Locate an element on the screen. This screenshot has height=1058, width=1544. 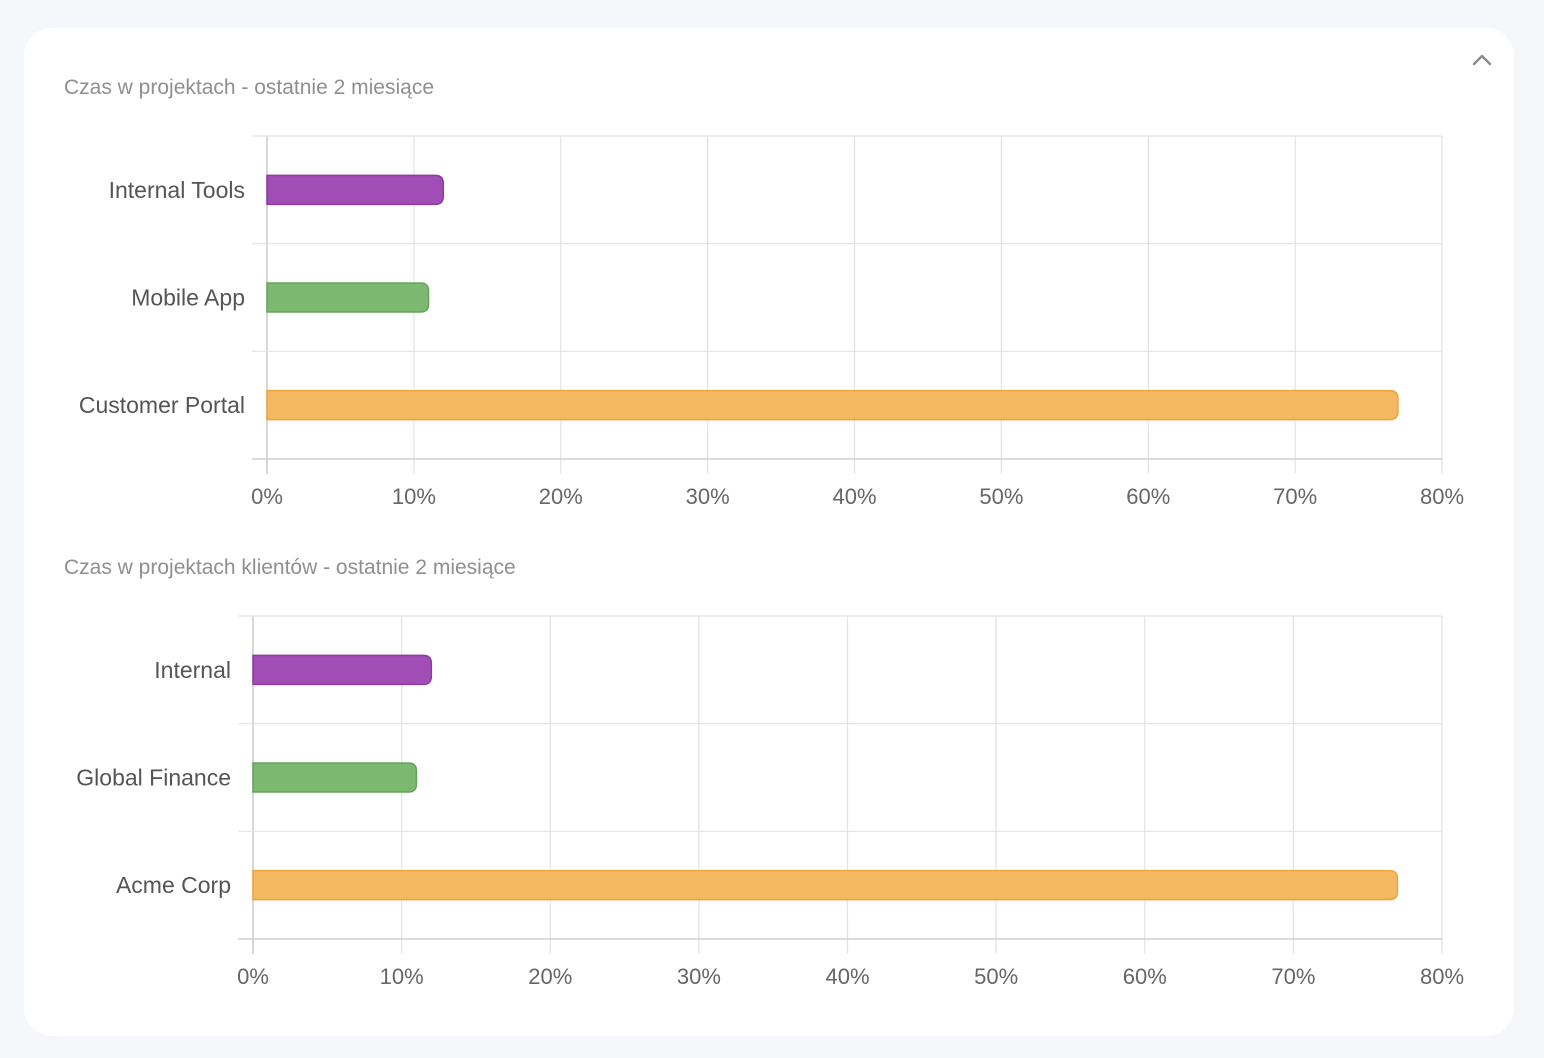
category-label: Customer Portal is located at coordinates (162, 405).